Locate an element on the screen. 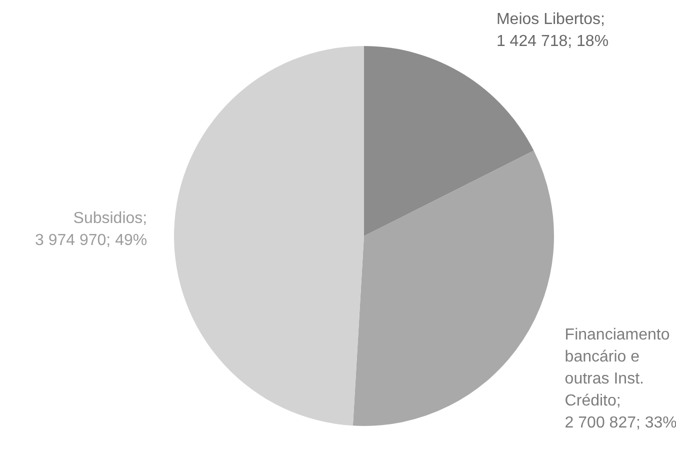  slice-label: Financiamento bancário e outras Inst. Crédito; 2 700 827; 33% is located at coordinates (620, 379).